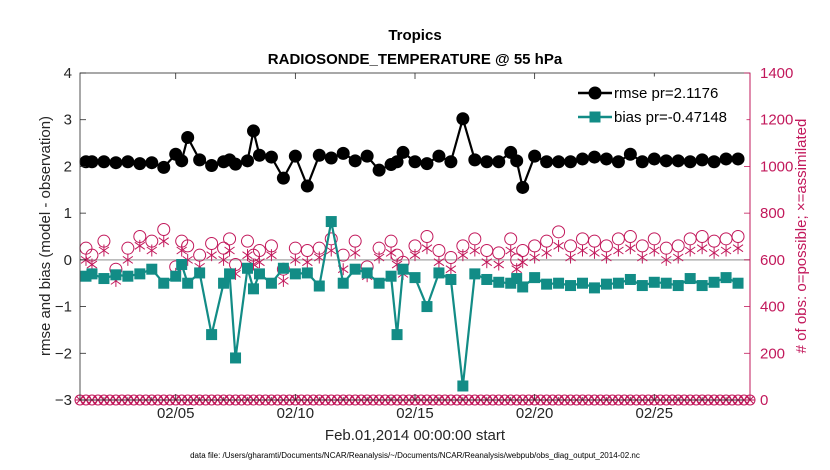  I want to click on legend: rmse pr=2.1176 bias pr=-0.47148, so click(660, 110).